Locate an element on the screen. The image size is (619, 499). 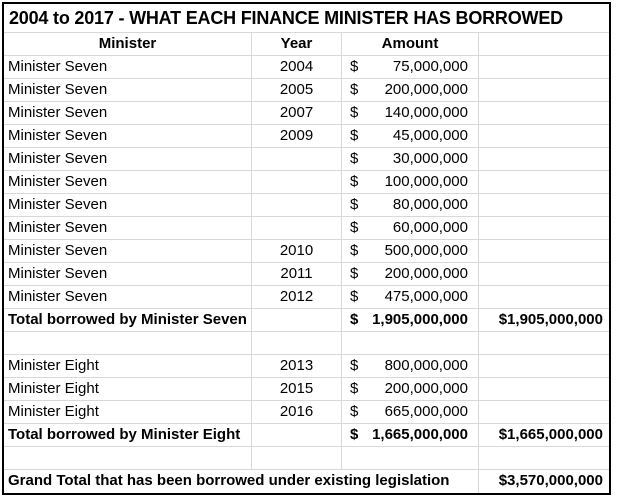
year-cell: 2005 is located at coordinates (297, 90).